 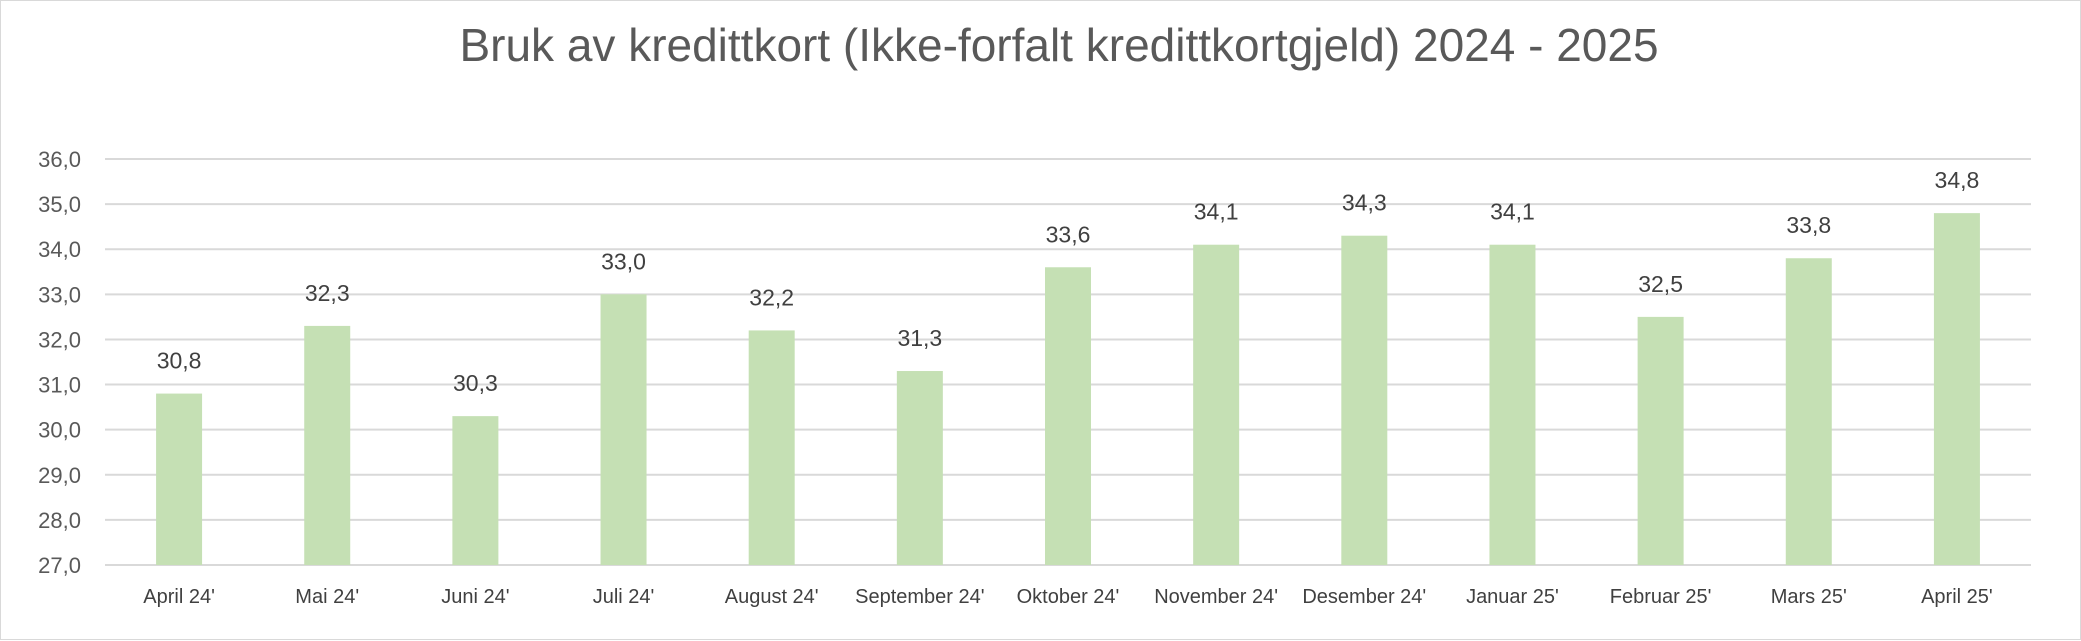 I want to click on data-label: 34,8, so click(x=1957, y=180).